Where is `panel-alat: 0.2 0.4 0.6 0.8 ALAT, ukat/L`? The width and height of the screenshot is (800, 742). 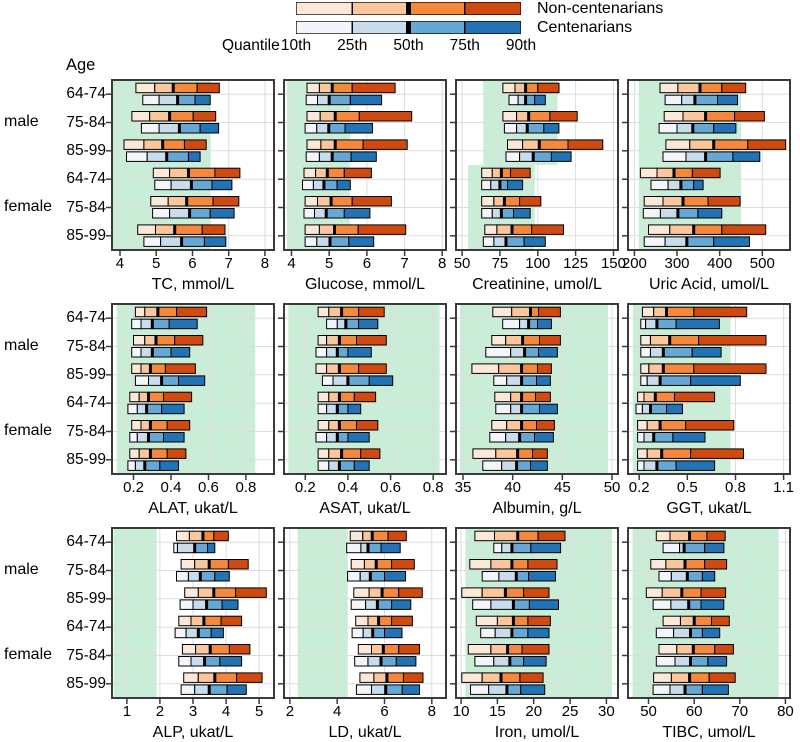
panel-alat: 0.2 0.4 0.6 0.8 ALAT, ukat/L is located at coordinates (190, 410).